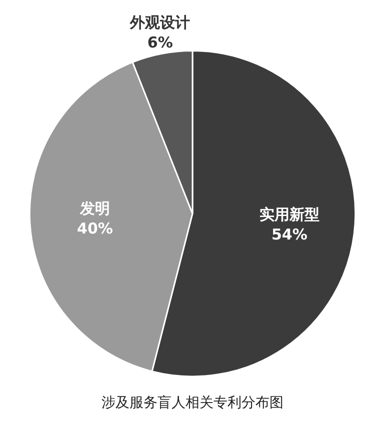  Describe the element at coordinates (289, 215) in the screenshot. I see `slice-label: 实用新型` at that location.